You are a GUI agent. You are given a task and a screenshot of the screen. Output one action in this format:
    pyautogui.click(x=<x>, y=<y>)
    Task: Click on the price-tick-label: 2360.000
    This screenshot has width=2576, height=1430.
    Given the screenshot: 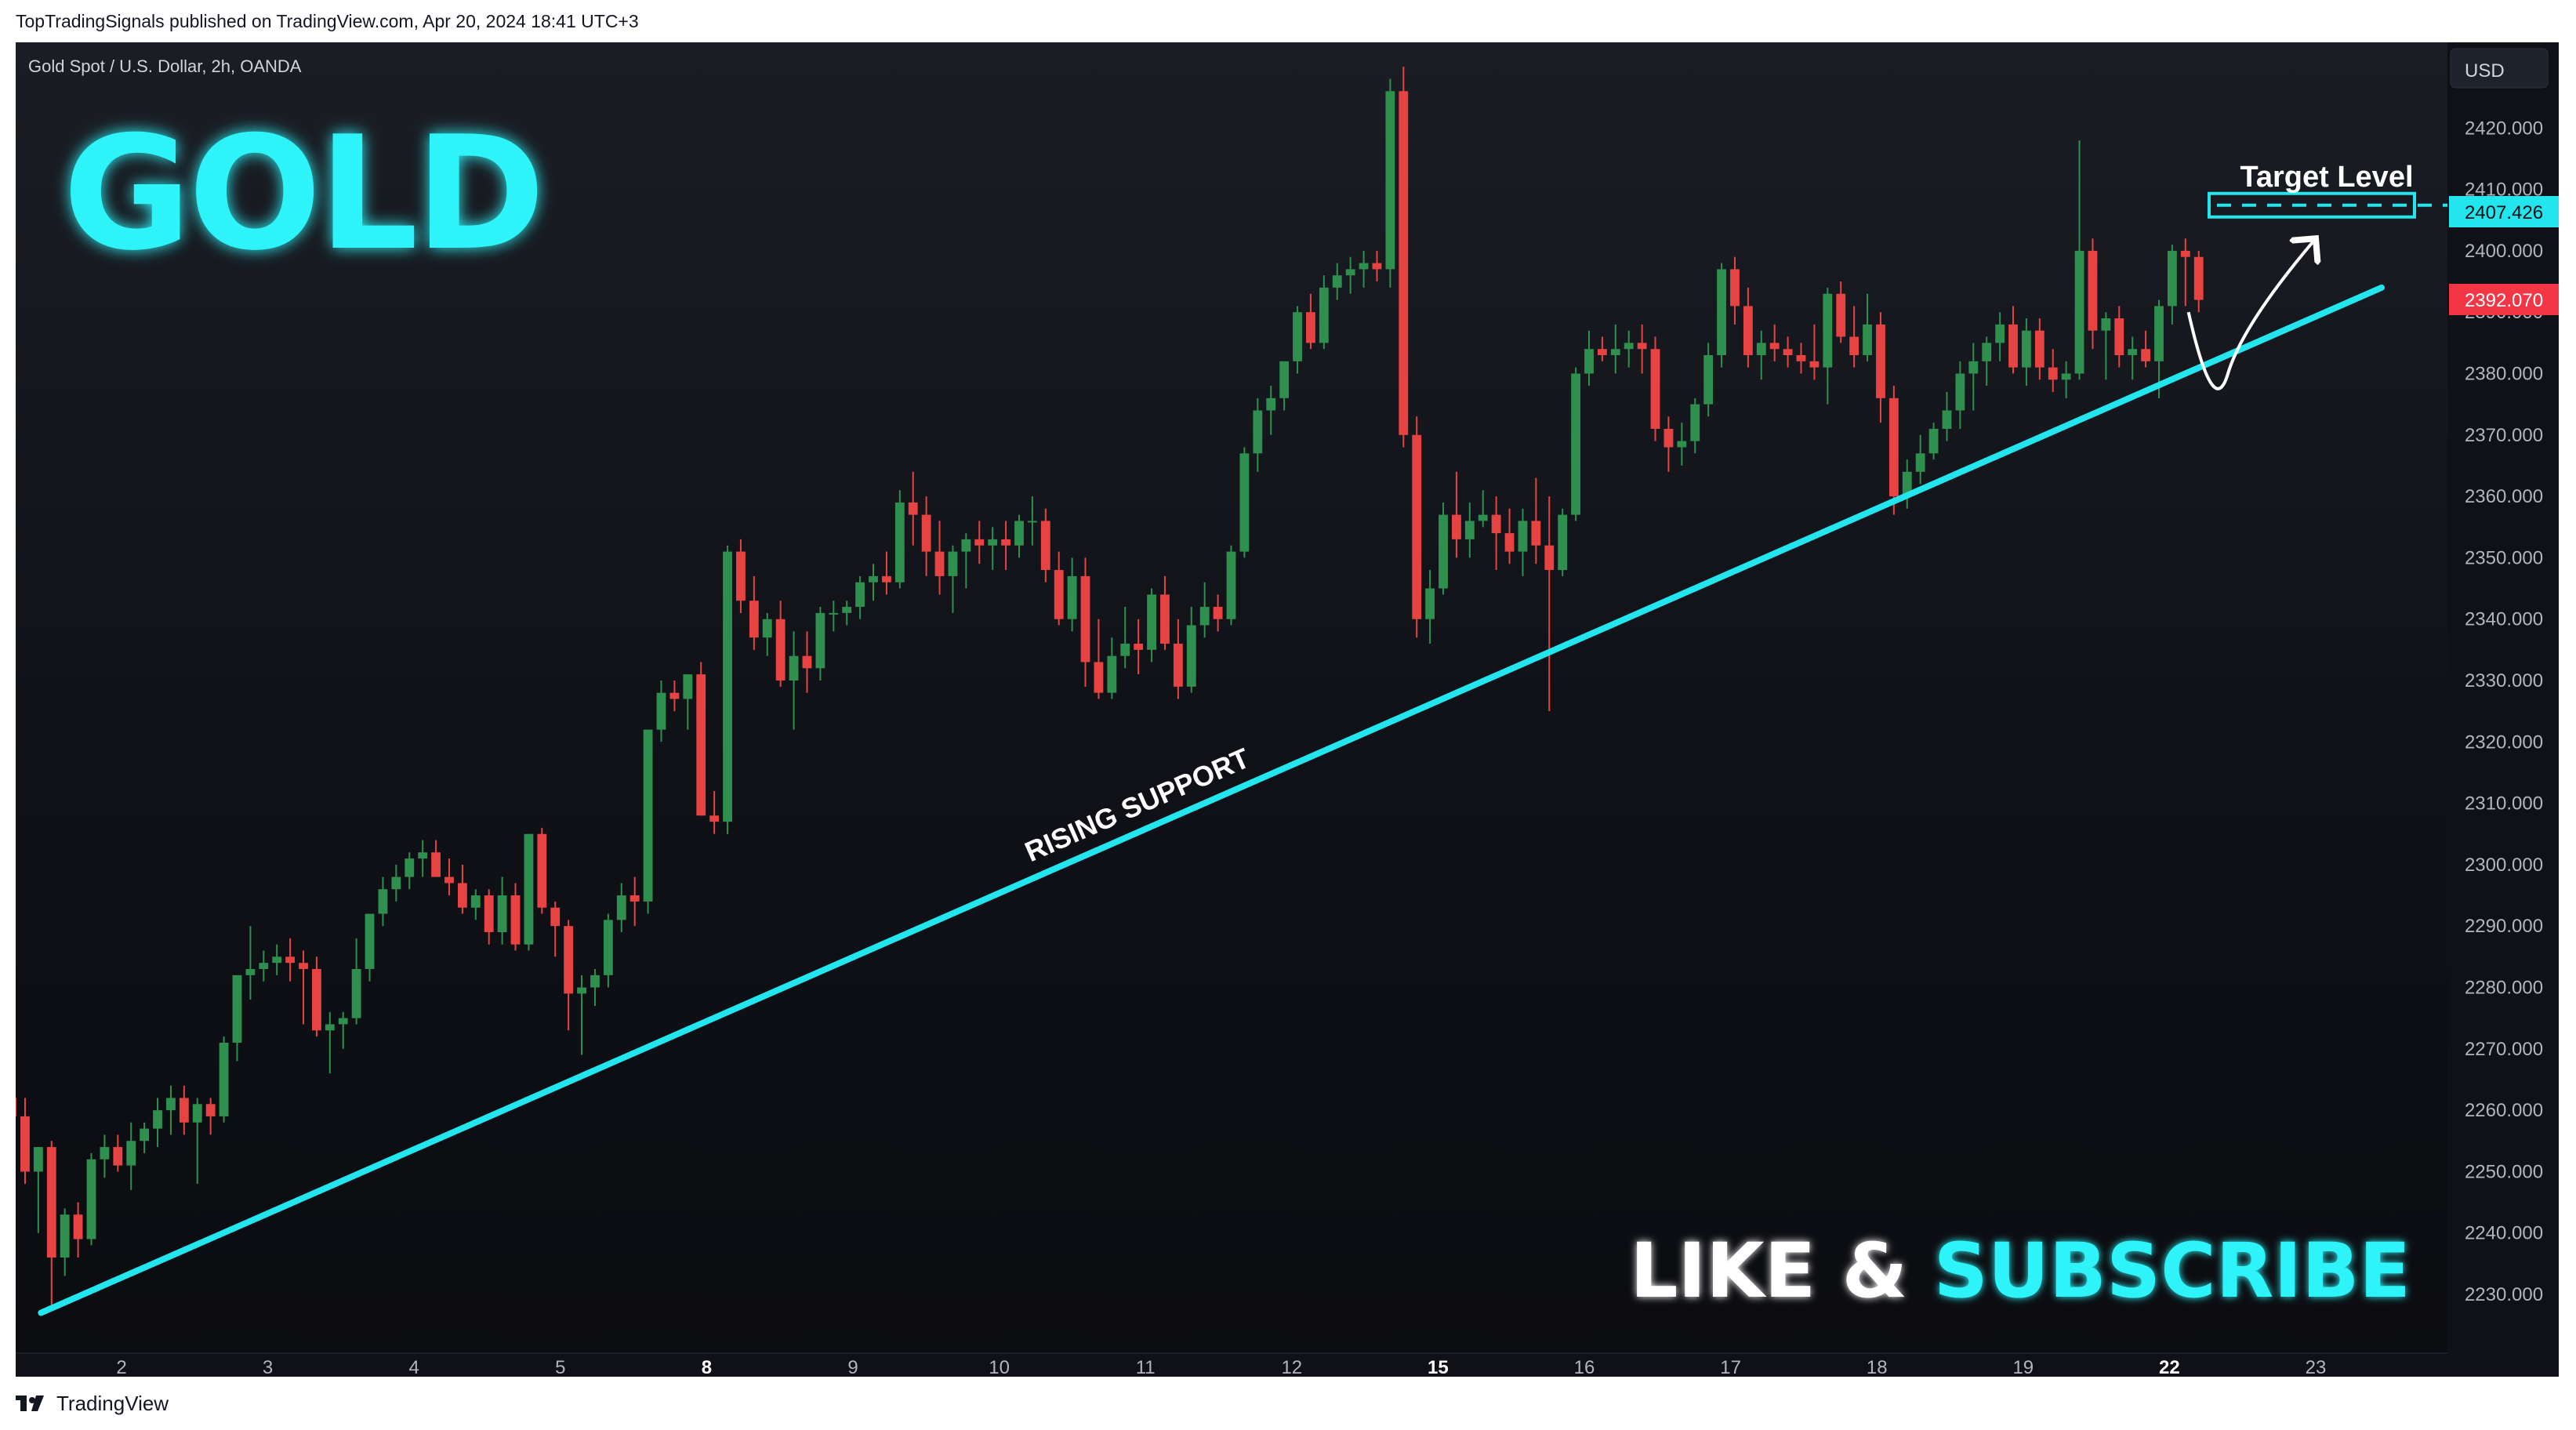 What is the action you would take?
    pyautogui.click(x=2504, y=496)
    